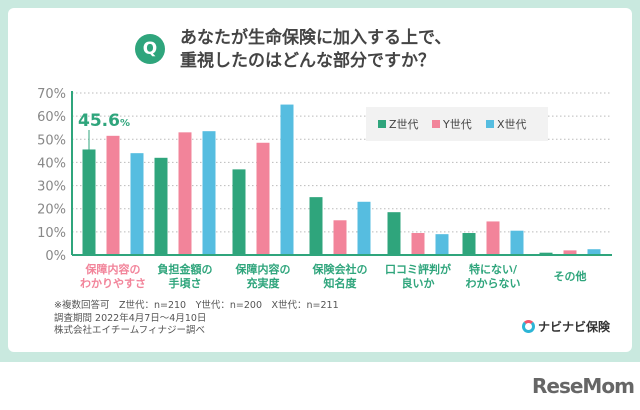 Image resolution: width=640 pixels, height=410 pixels. Describe the element at coordinates (512, 124) in the screenshot. I see `legend-label: X世代` at that location.